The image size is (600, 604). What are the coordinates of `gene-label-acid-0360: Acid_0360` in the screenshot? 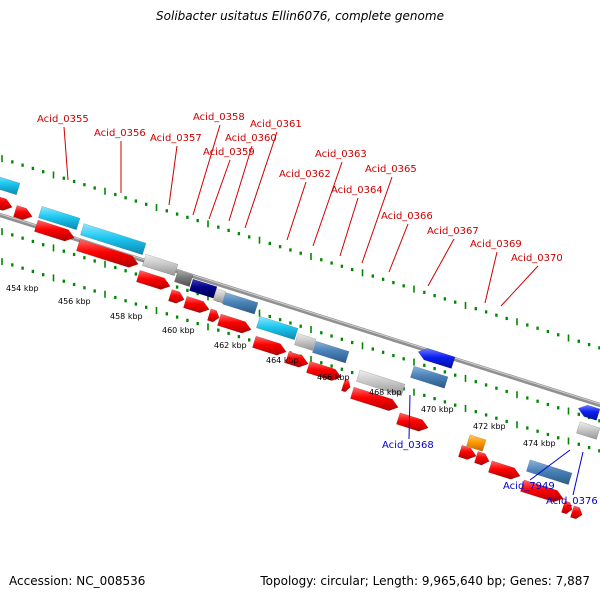 It's located at (251, 138).